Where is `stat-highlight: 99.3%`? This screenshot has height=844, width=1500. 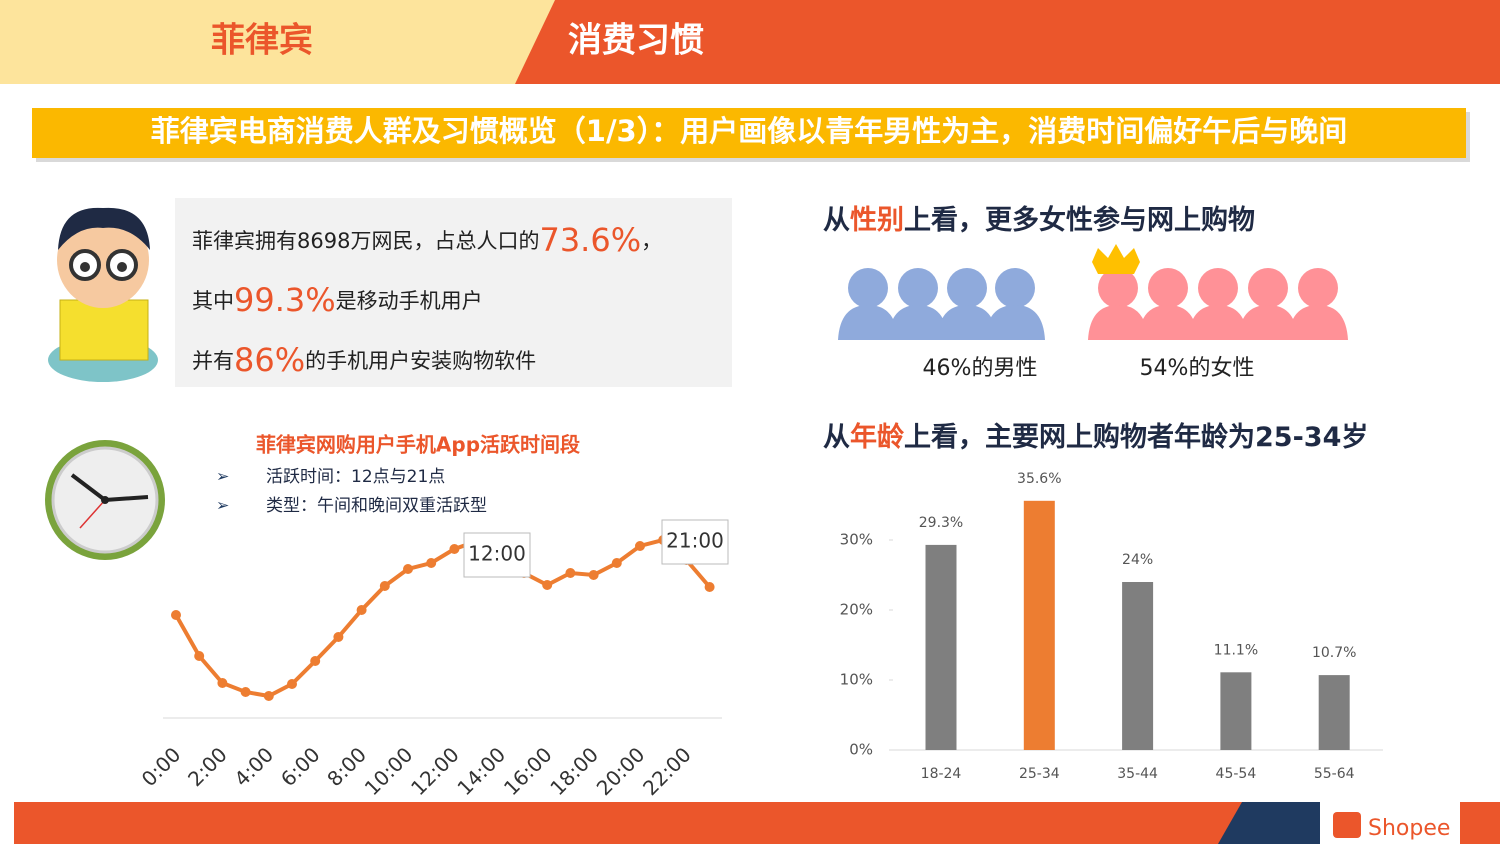
stat-highlight: 99.3% is located at coordinates (285, 300).